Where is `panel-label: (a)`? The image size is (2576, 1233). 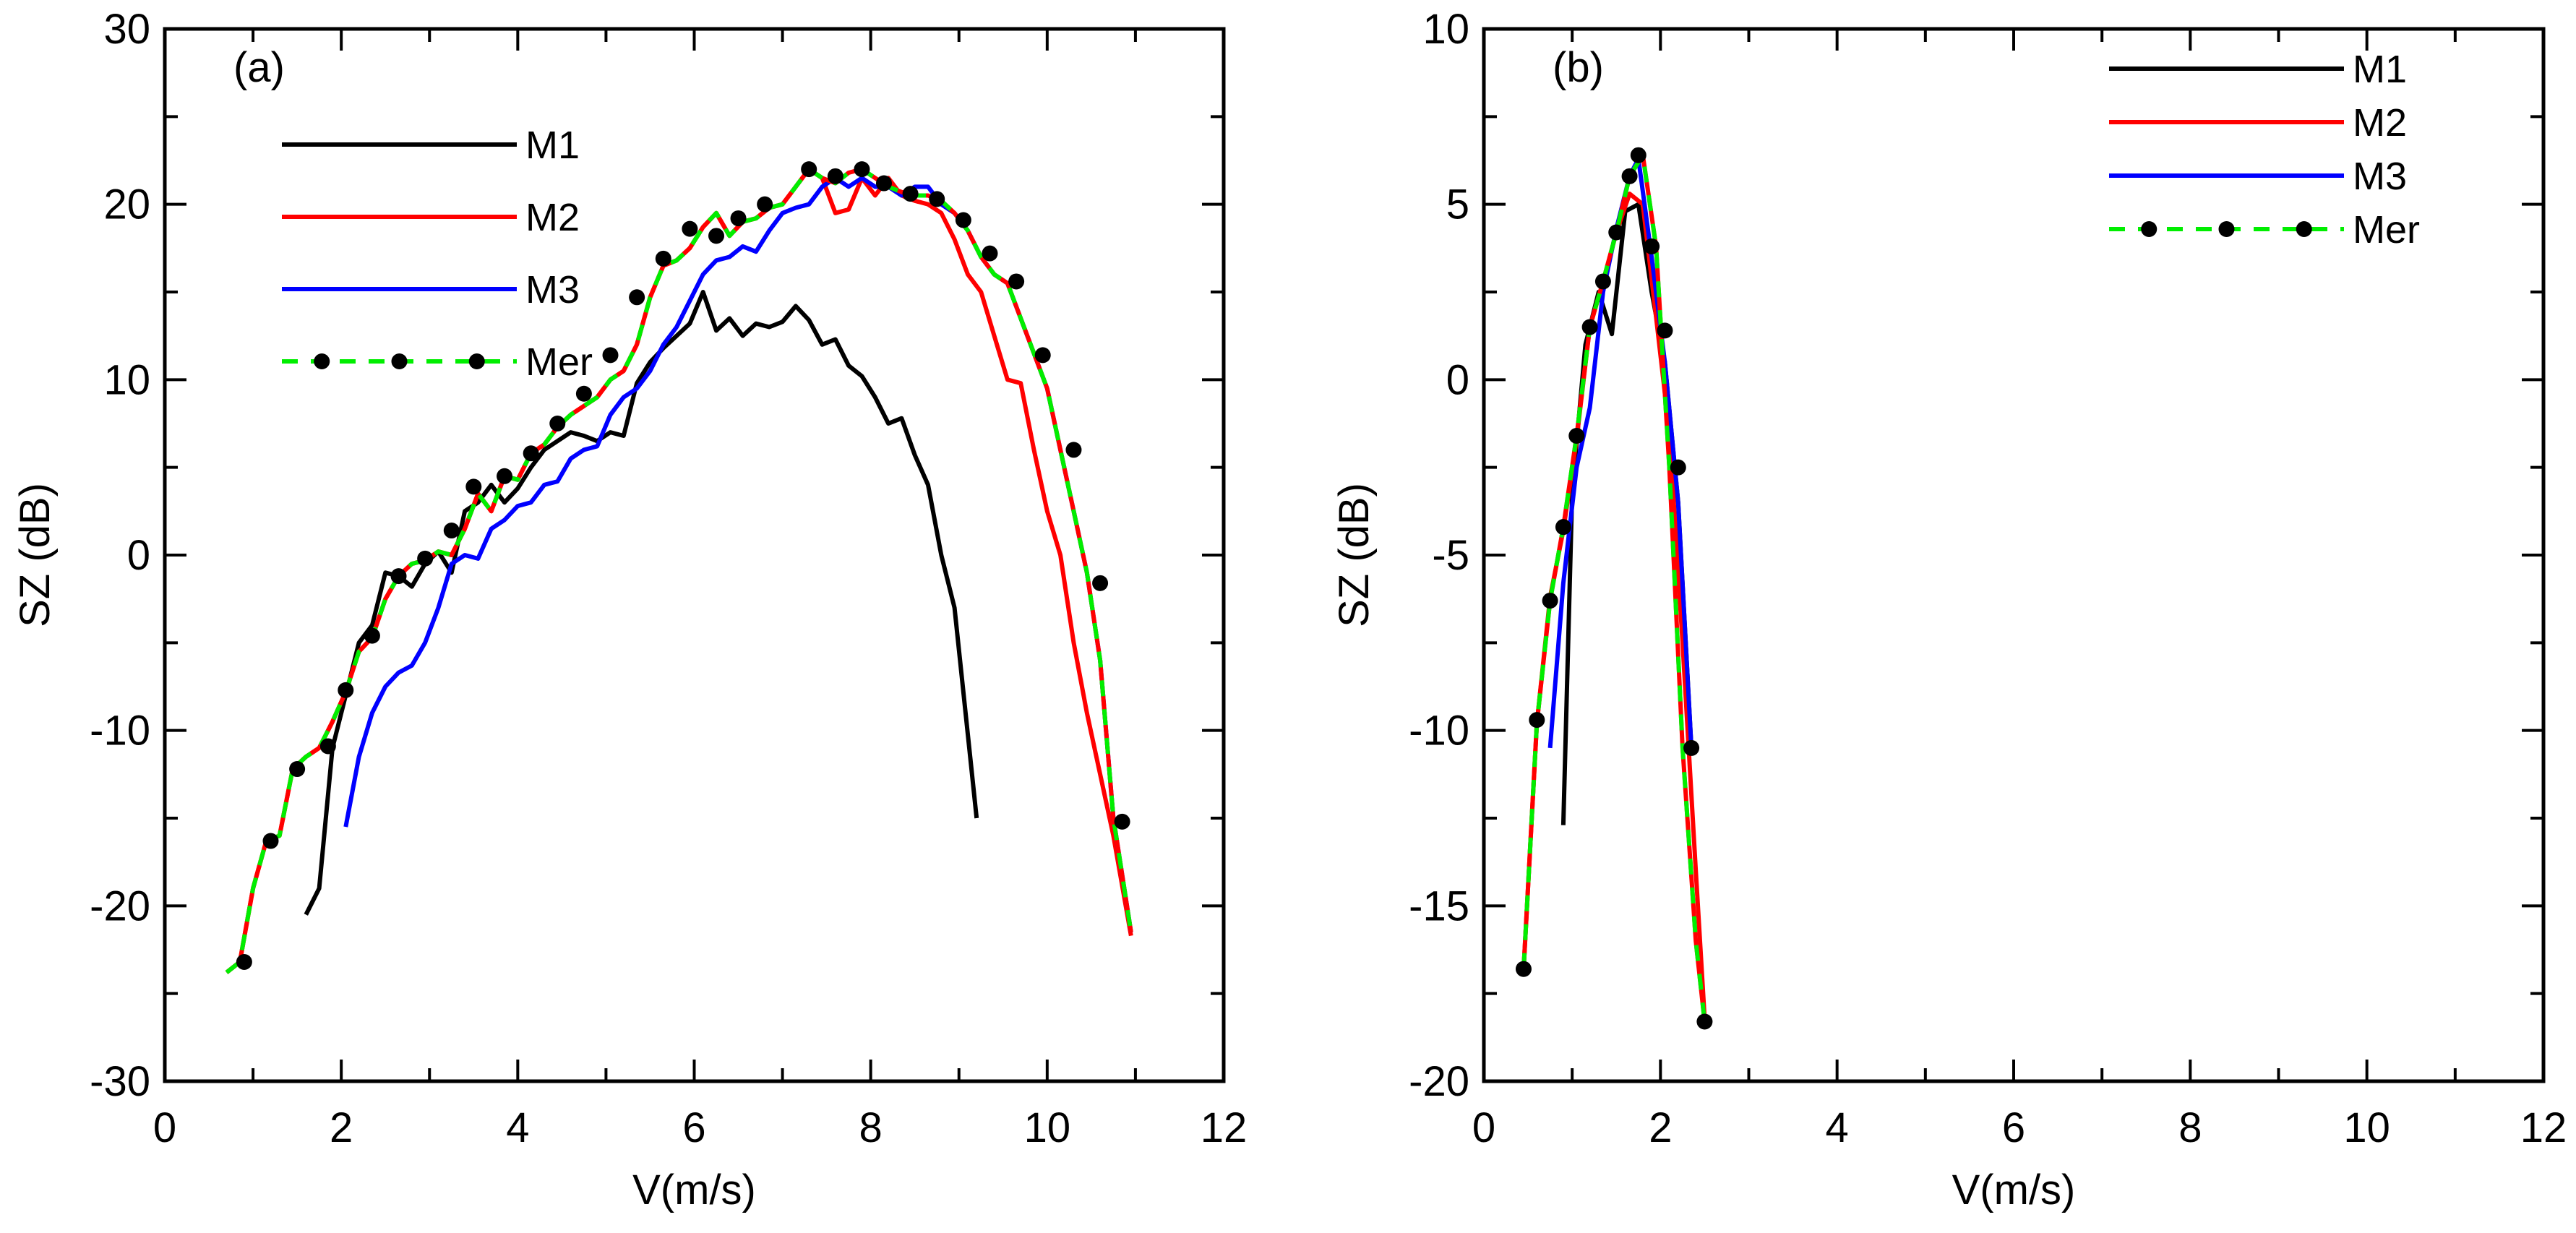 panel-label: (a) is located at coordinates (259, 67).